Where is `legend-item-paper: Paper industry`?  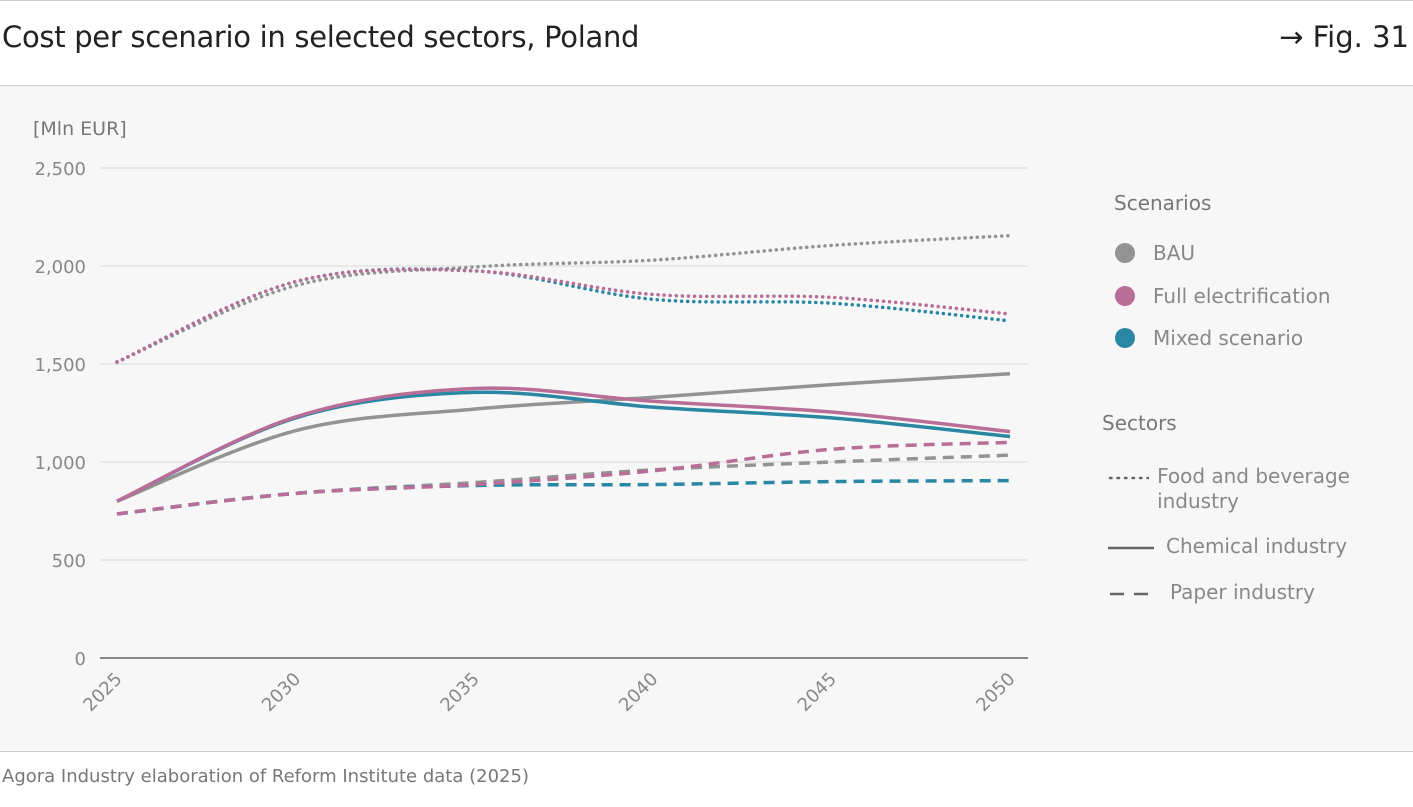 legend-item-paper: Paper industry is located at coordinates (1212, 592).